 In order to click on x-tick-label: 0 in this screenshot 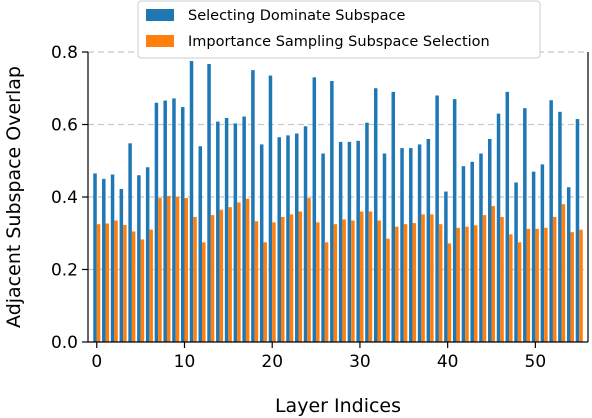, I will do `click(96, 362)`.